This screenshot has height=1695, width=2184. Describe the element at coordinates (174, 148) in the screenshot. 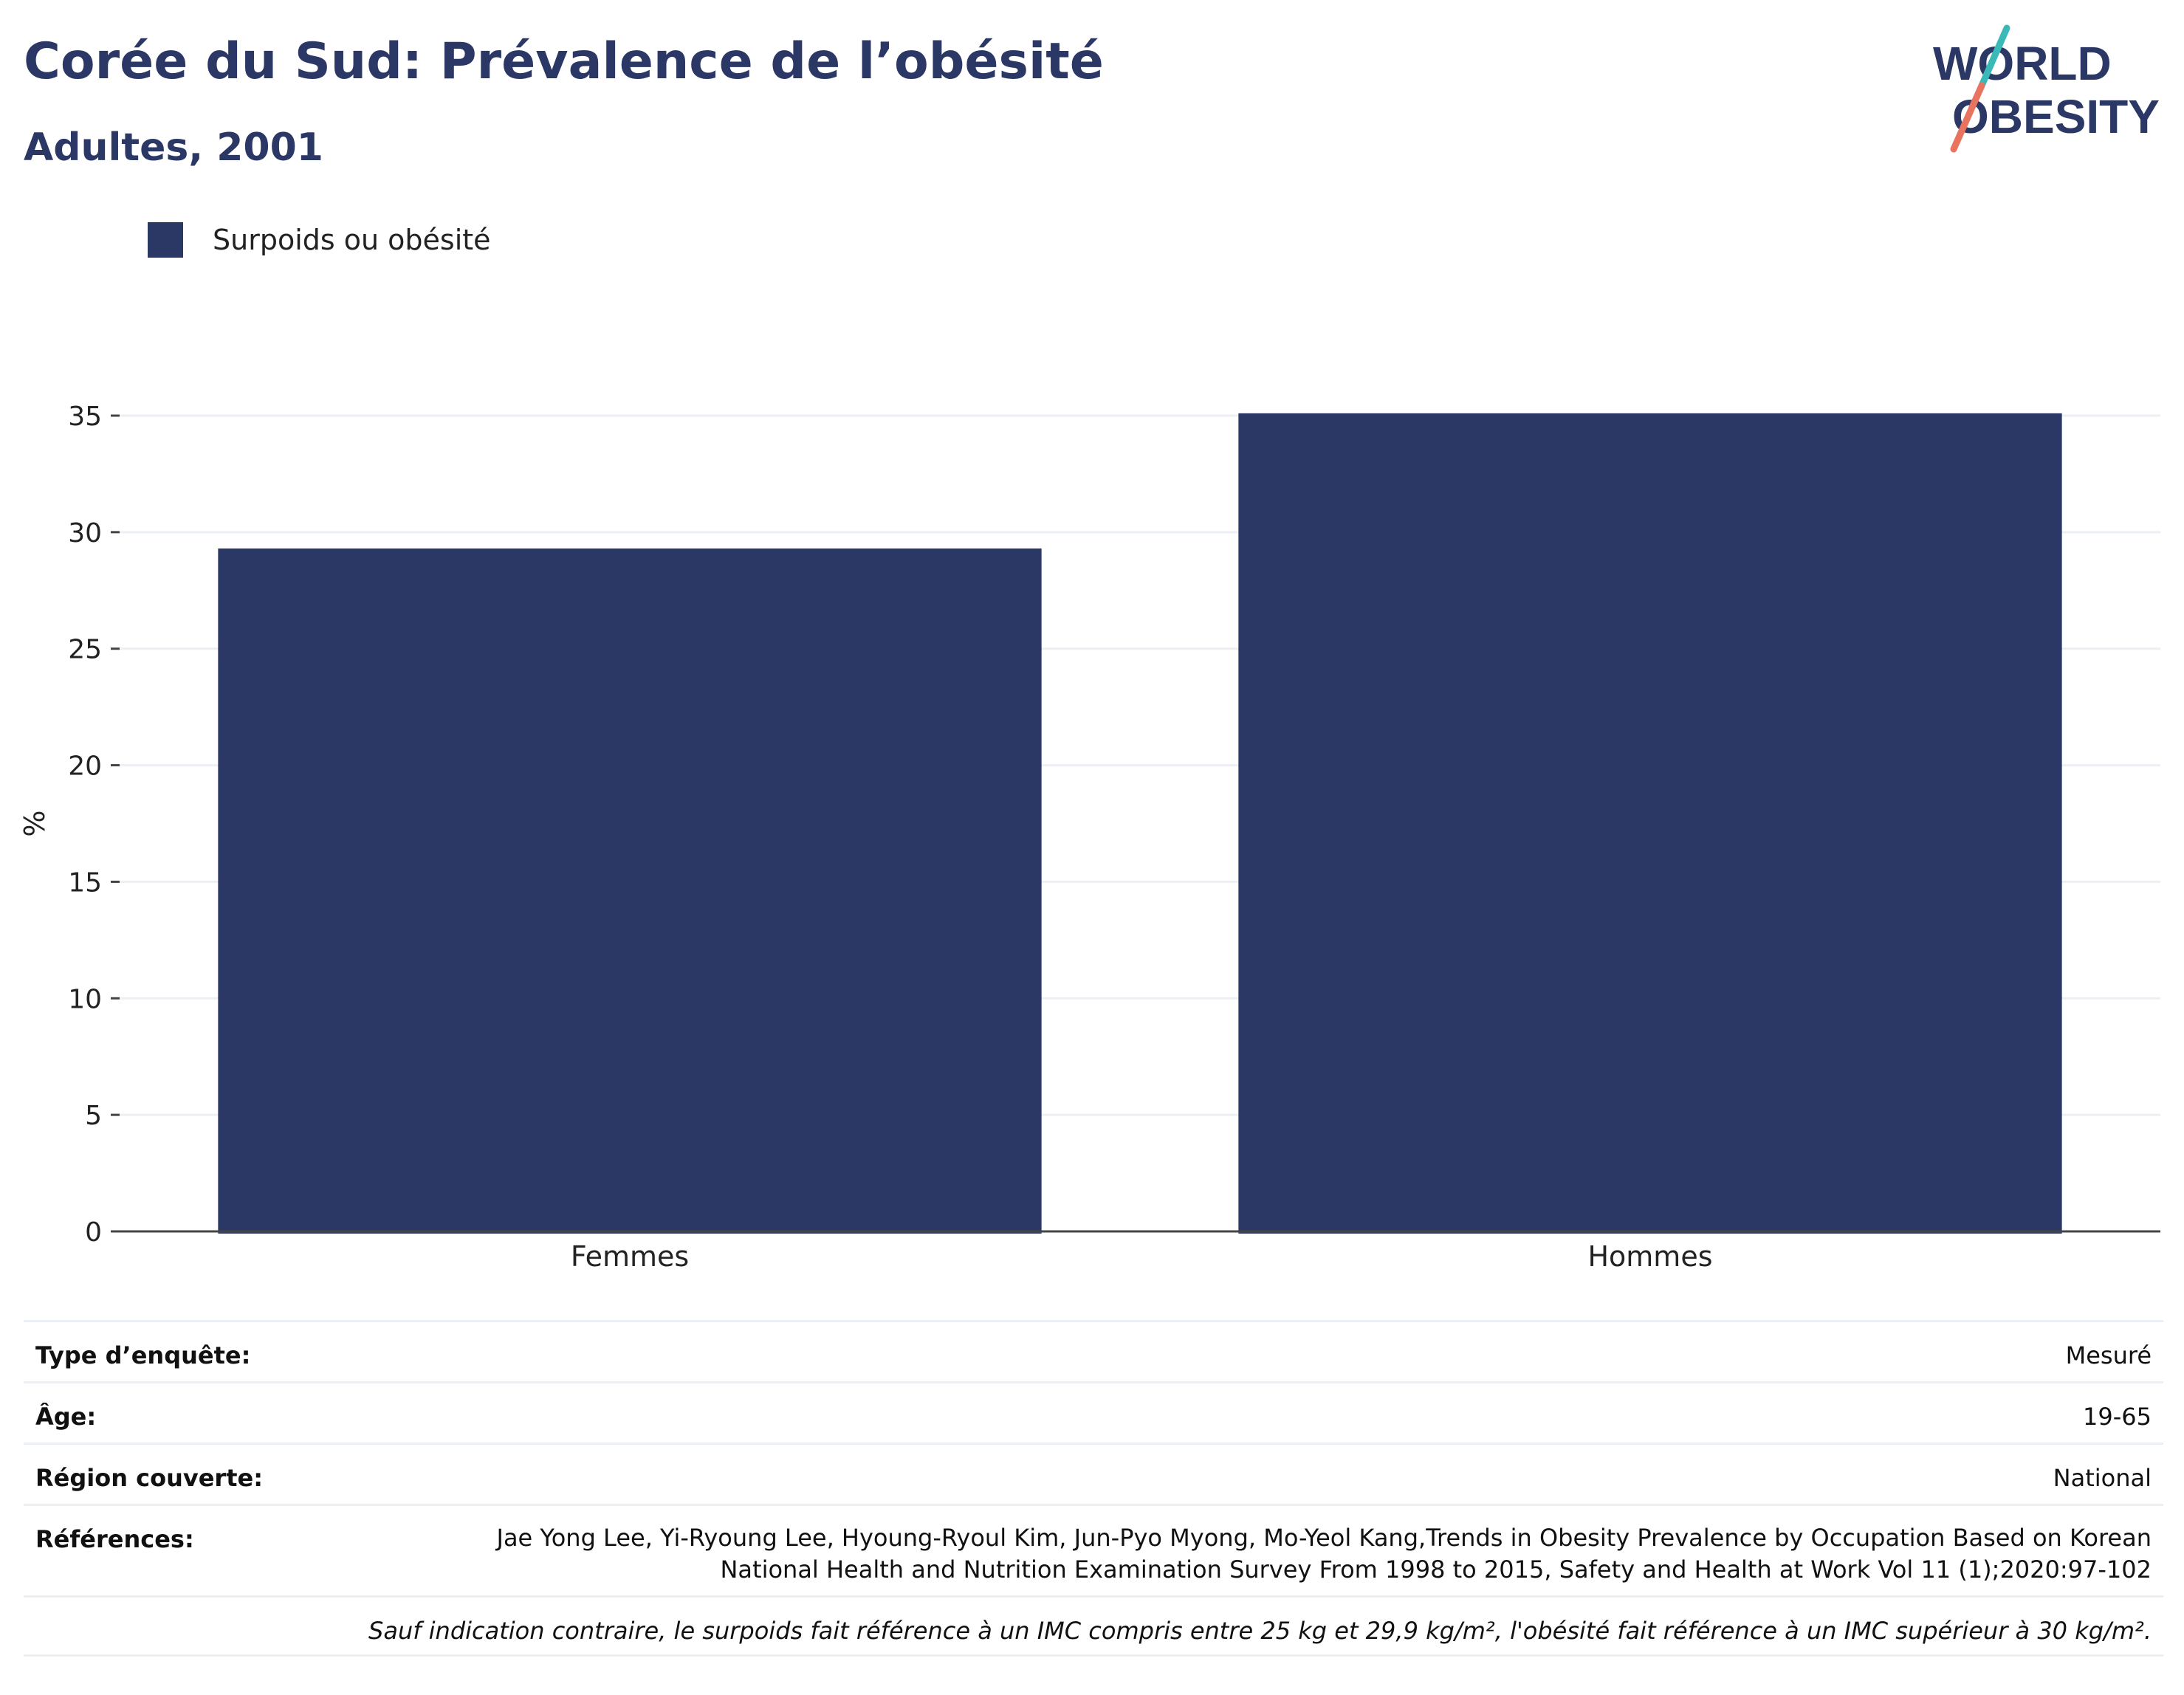

I see `page-subtitle: Adultes, 2001` at that location.